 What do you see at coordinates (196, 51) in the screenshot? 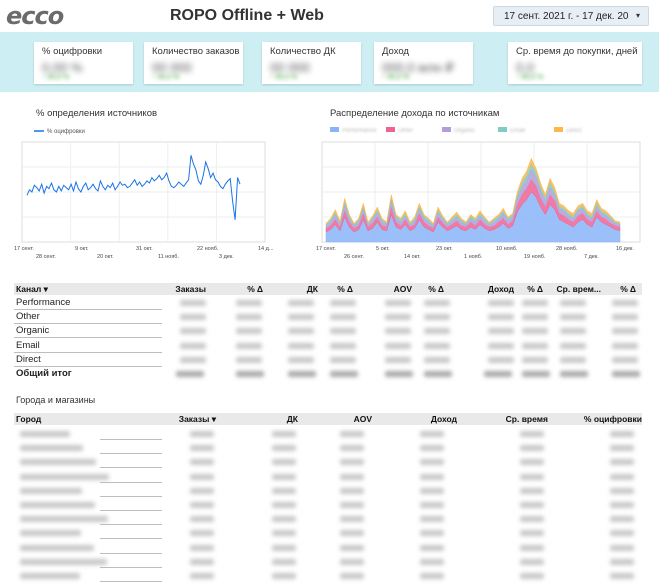
I see `kpi-label: Количество заказов` at bounding box center [196, 51].